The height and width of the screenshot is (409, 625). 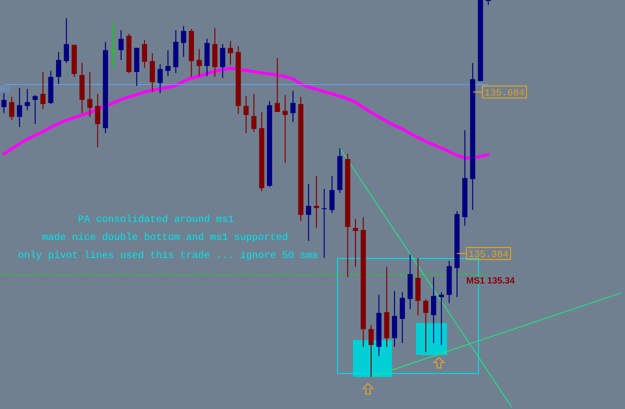 What do you see at coordinates (5, 89) in the screenshot?
I see `annotation: 89` at bounding box center [5, 89].